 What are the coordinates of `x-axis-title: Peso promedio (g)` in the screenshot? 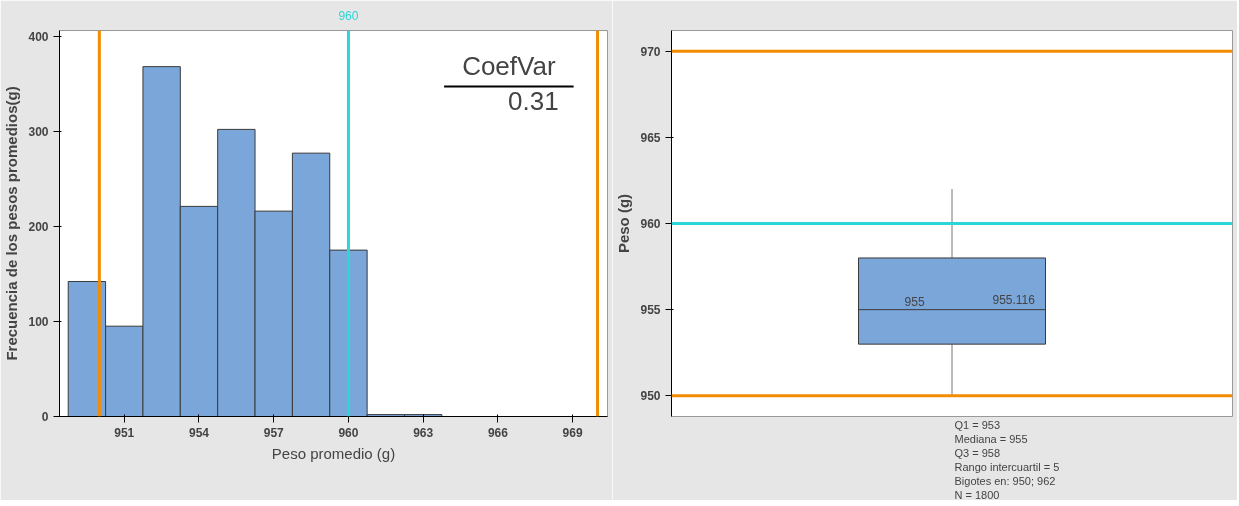 It's located at (333, 453).